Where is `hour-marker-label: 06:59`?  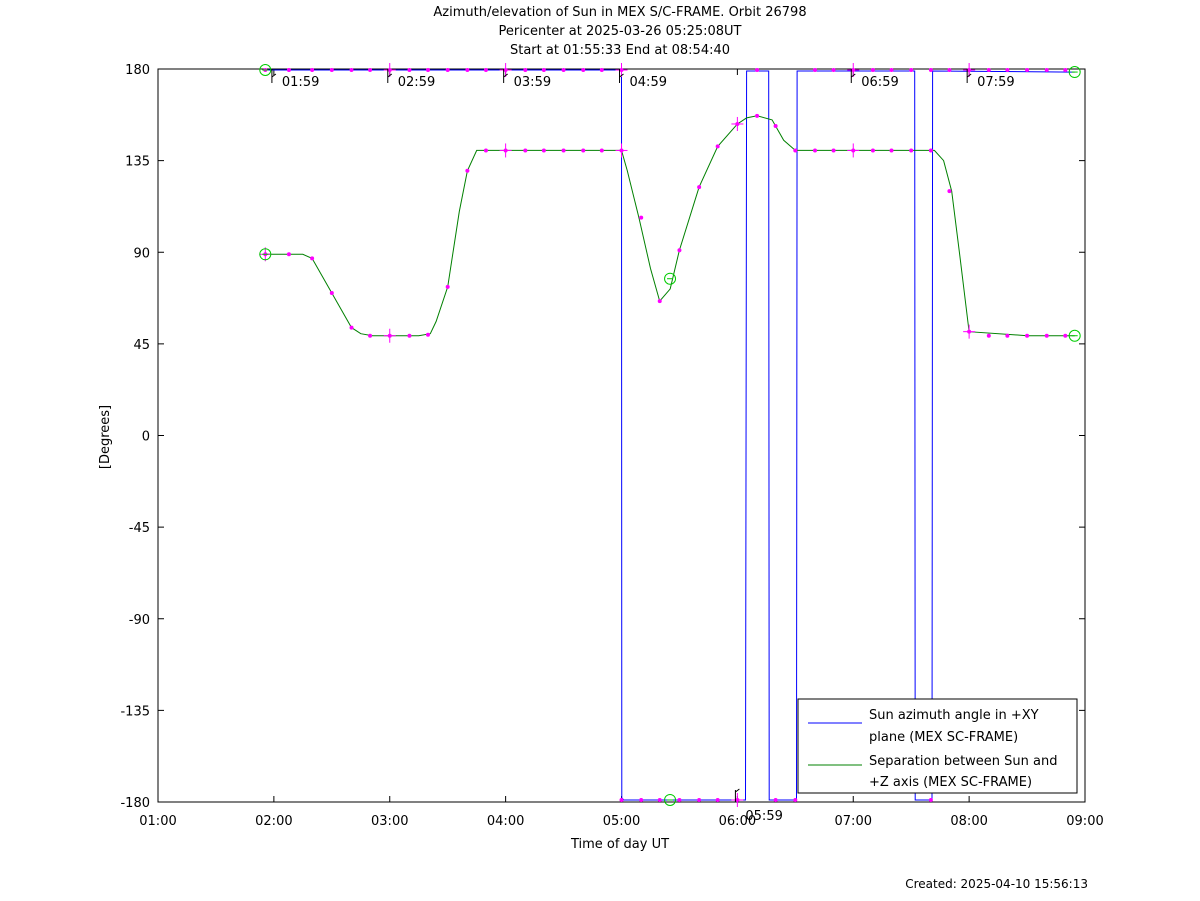
hour-marker-label: 06:59 is located at coordinates (879, 82).